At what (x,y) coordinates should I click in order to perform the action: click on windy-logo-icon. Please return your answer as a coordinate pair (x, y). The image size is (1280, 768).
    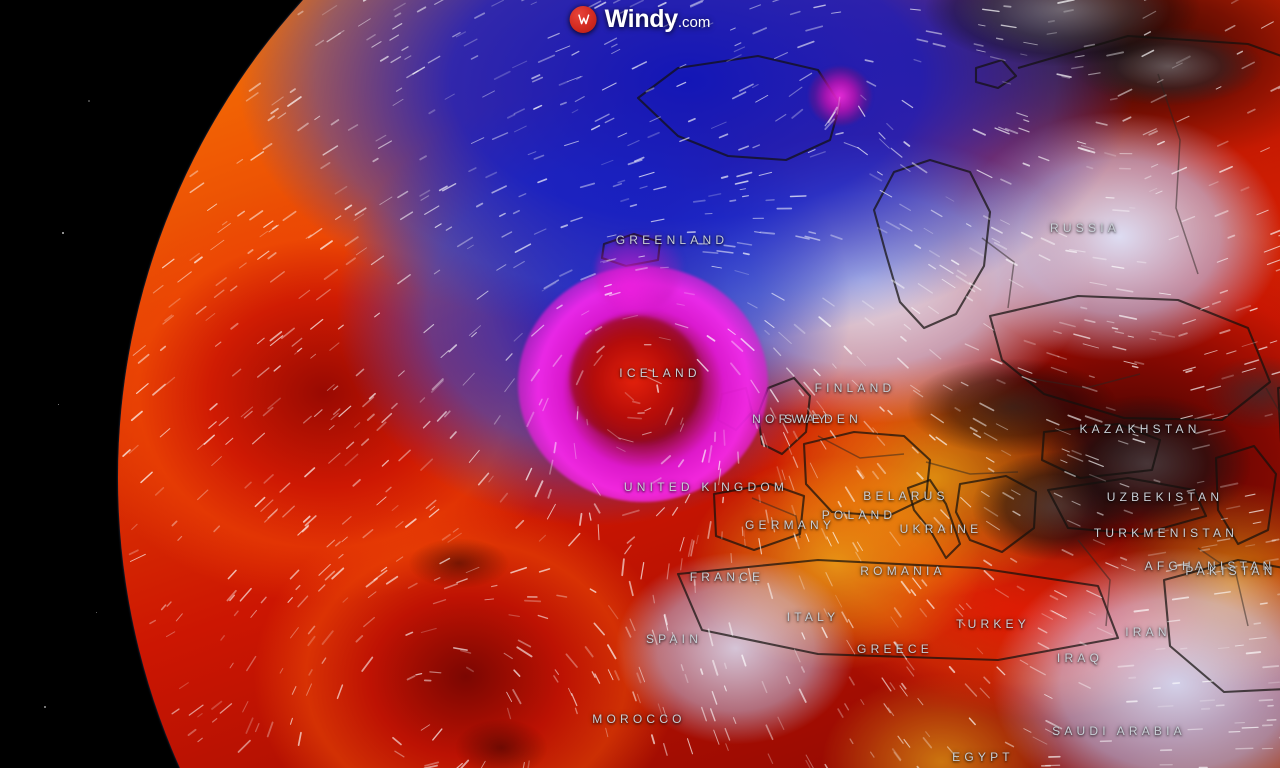
    Looking at the image, I should click on (583, 19).